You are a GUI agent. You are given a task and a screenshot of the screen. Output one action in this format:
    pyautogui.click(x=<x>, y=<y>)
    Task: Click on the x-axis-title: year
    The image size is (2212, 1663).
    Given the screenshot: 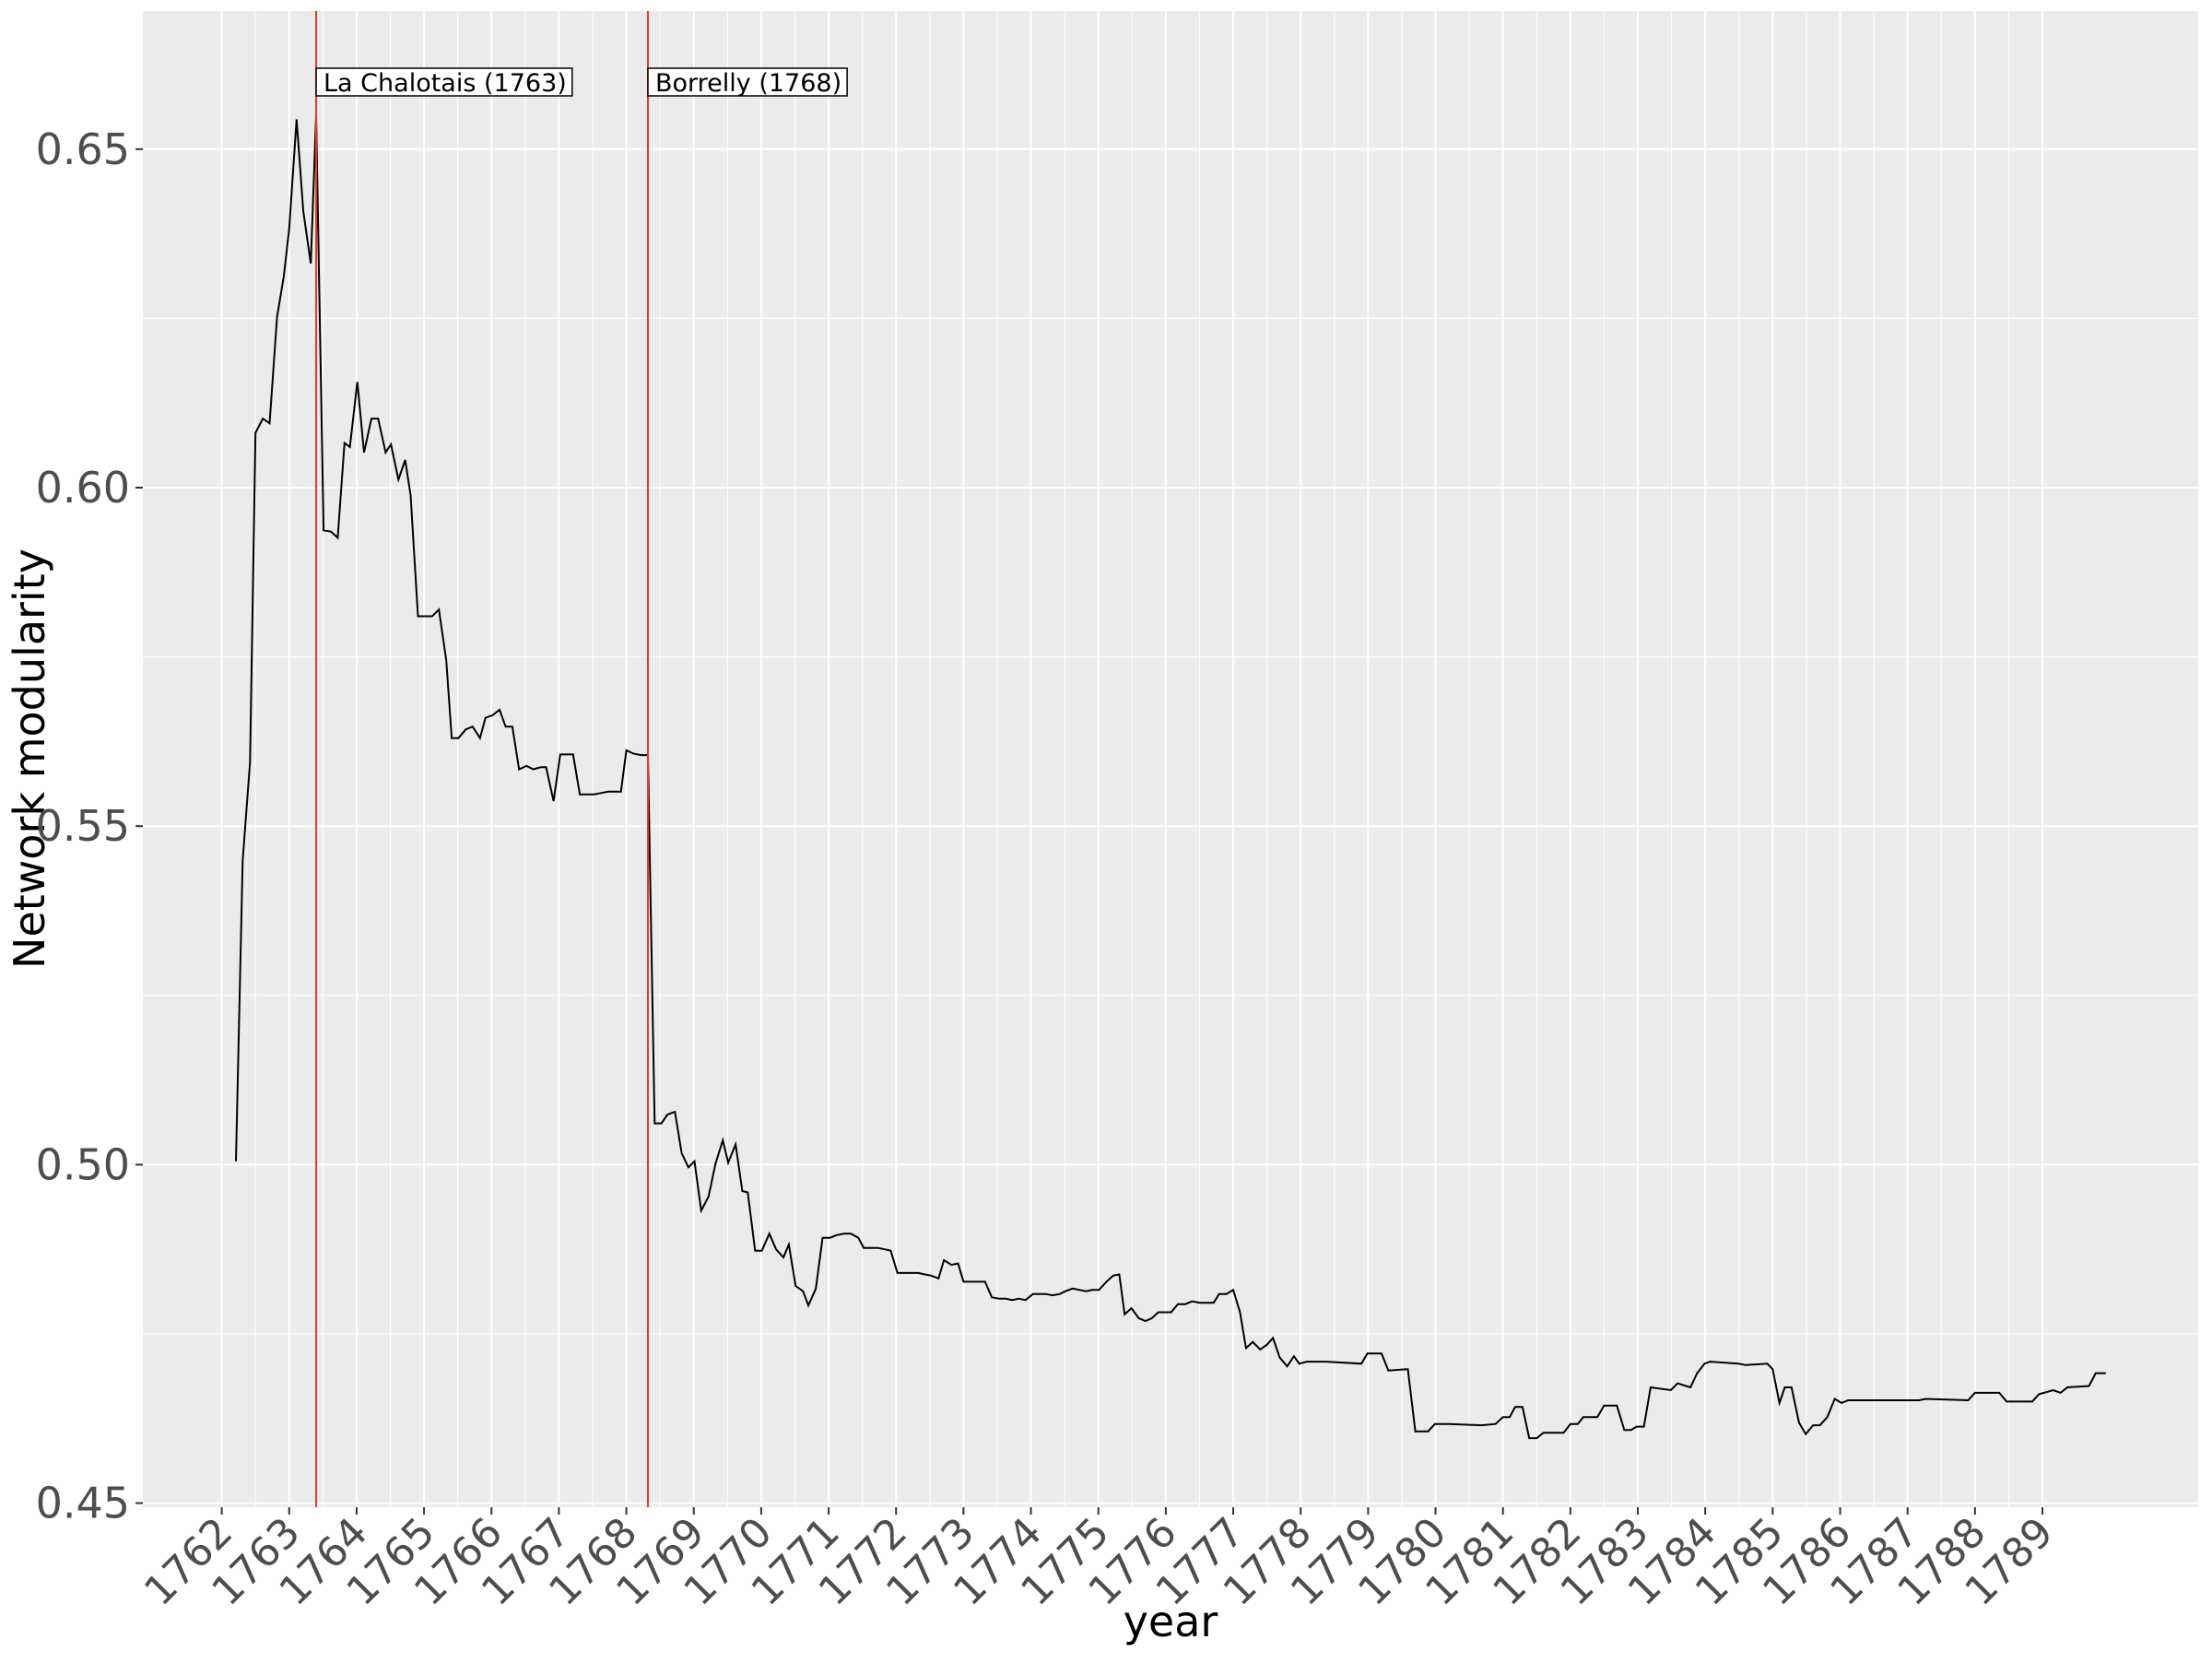 What is the action you would take?
    pyautogui.click(x=1171, y=1621)
    